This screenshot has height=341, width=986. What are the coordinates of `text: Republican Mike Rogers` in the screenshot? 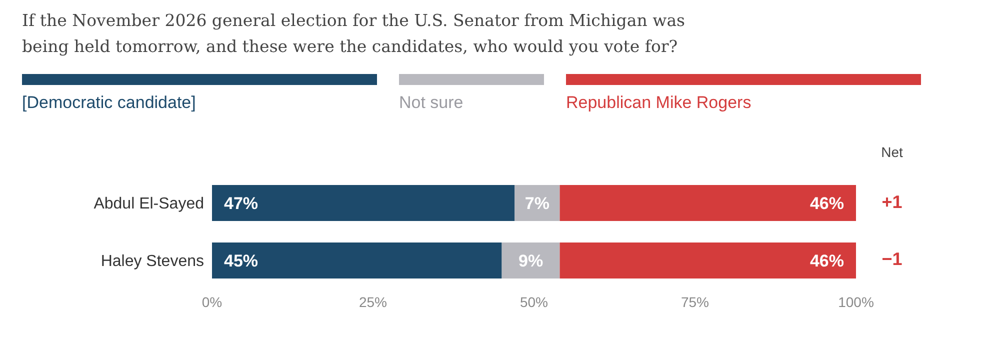 It's located at (659, 103).